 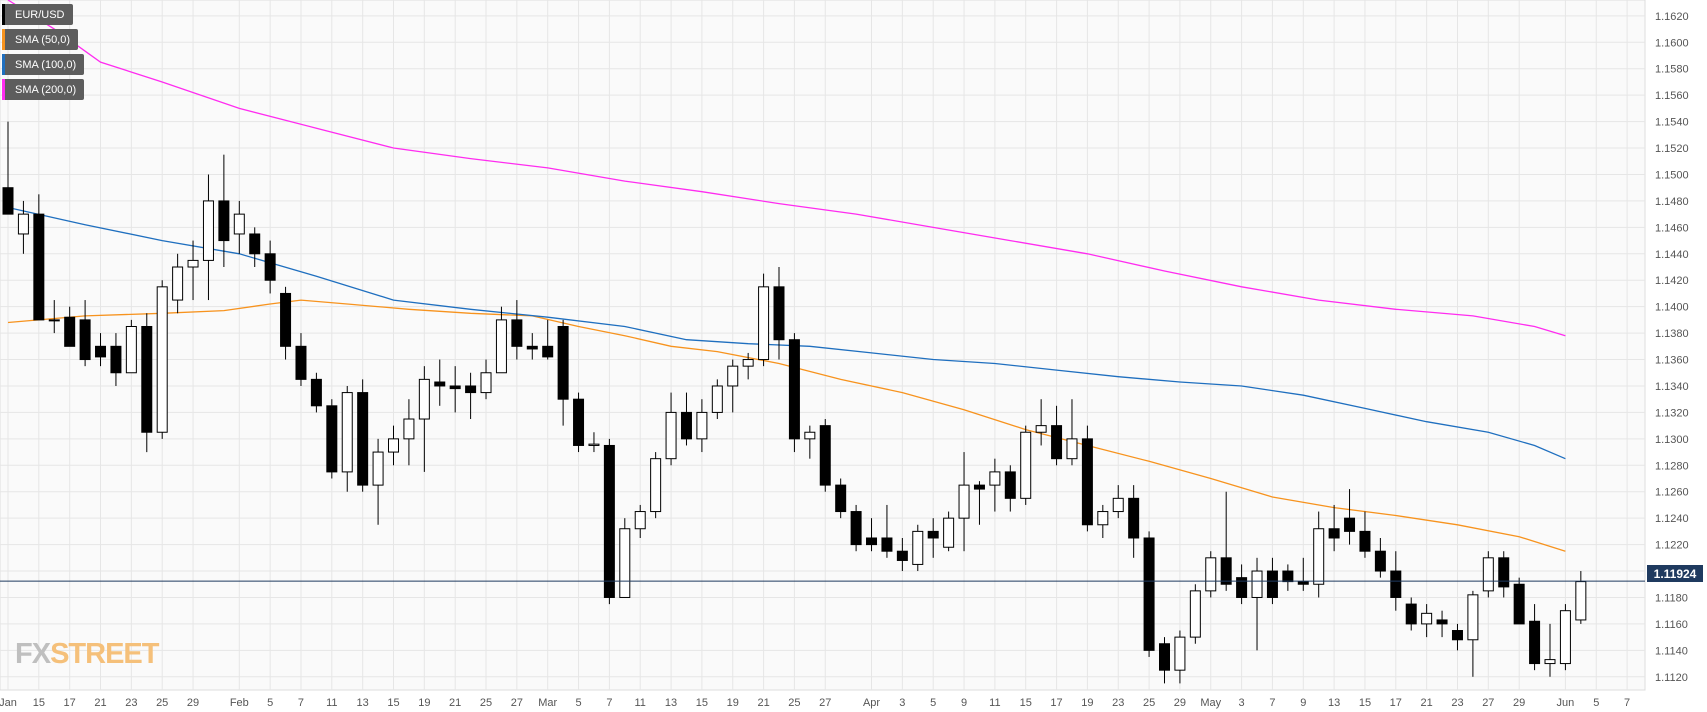 What do you see at coordinates (331, 703) in the screenshot?
I see `x-tick-label: 11` at bounding box center [331, 703].